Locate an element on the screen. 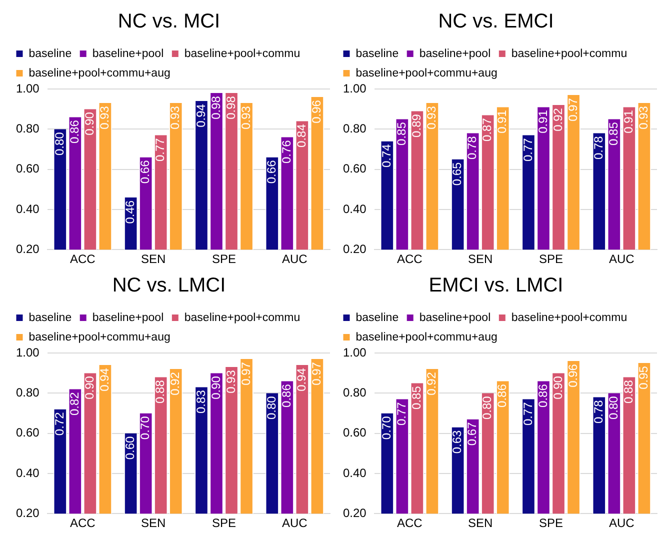 The width and height of the screenshot is (669, 538). data-label: 0.97 is located at coordinates (317, 374).